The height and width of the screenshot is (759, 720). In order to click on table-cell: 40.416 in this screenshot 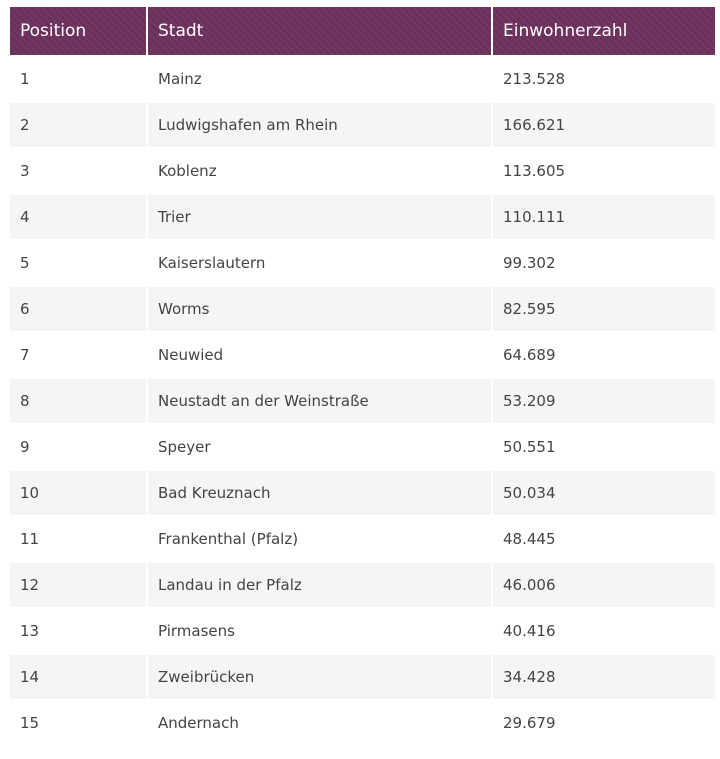, I will do `click(529, 631)`.